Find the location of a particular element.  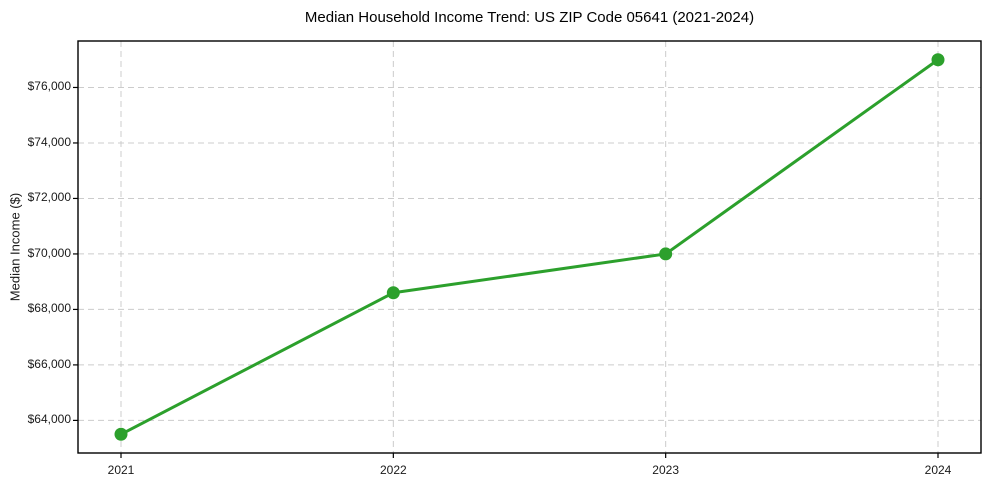

x-tick-label: 2023 is located at coordinates (665, 470).